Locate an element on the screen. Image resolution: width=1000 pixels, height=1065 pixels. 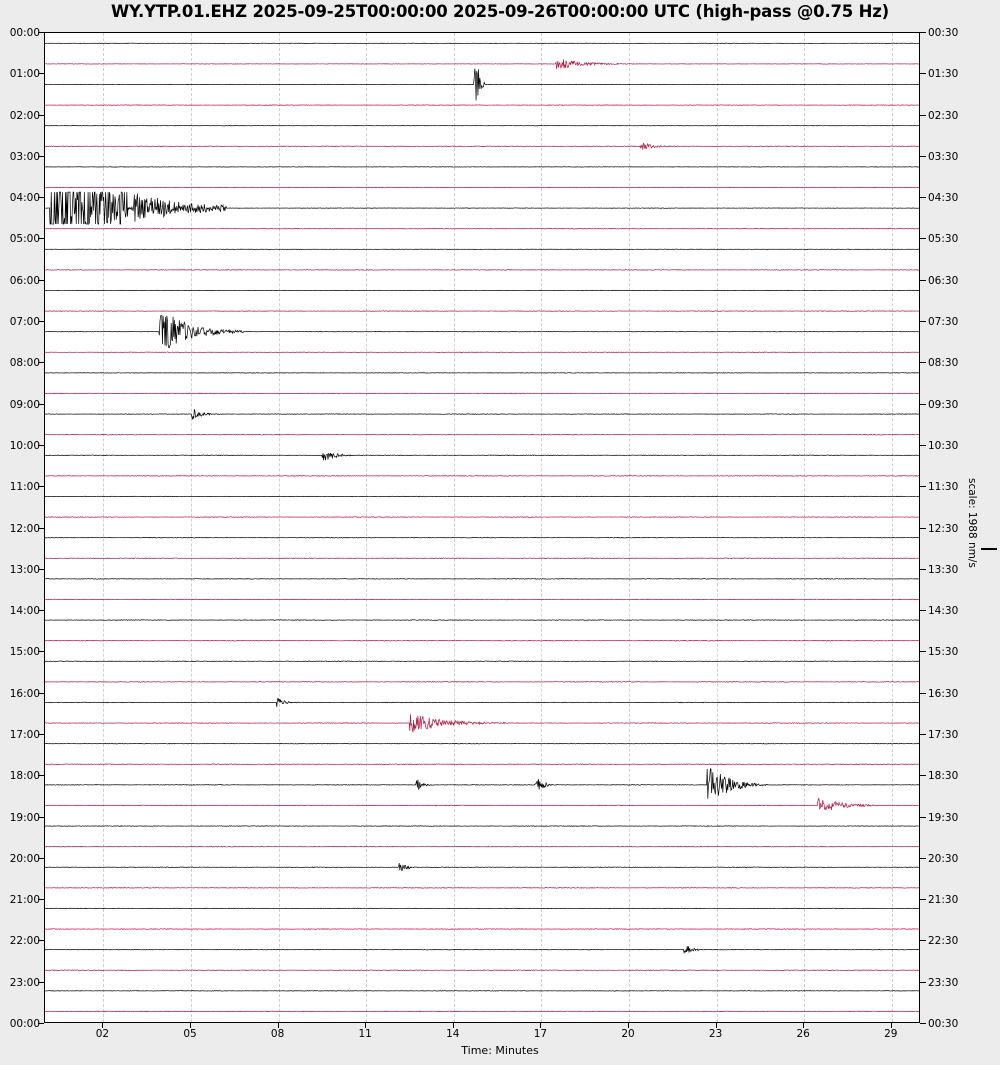
right-tick-23: 23:30 is located at coordinates (943, 982).